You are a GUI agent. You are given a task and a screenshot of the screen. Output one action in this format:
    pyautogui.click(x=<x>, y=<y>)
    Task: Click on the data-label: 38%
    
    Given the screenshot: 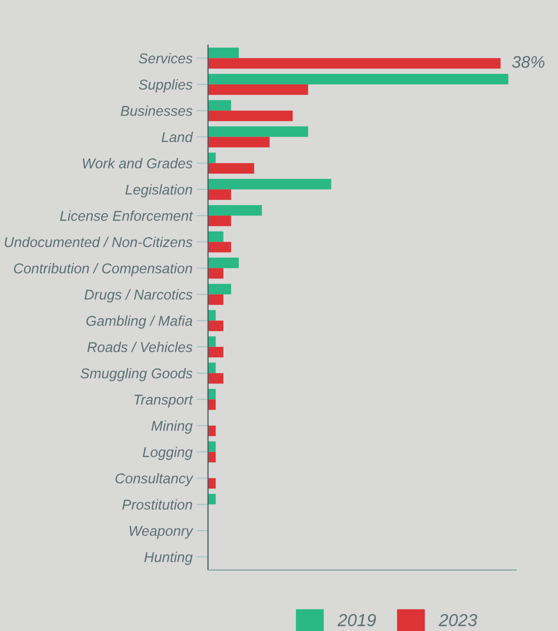 What is the action you would take?
    pyautogui.click(x=528, y=62)
    